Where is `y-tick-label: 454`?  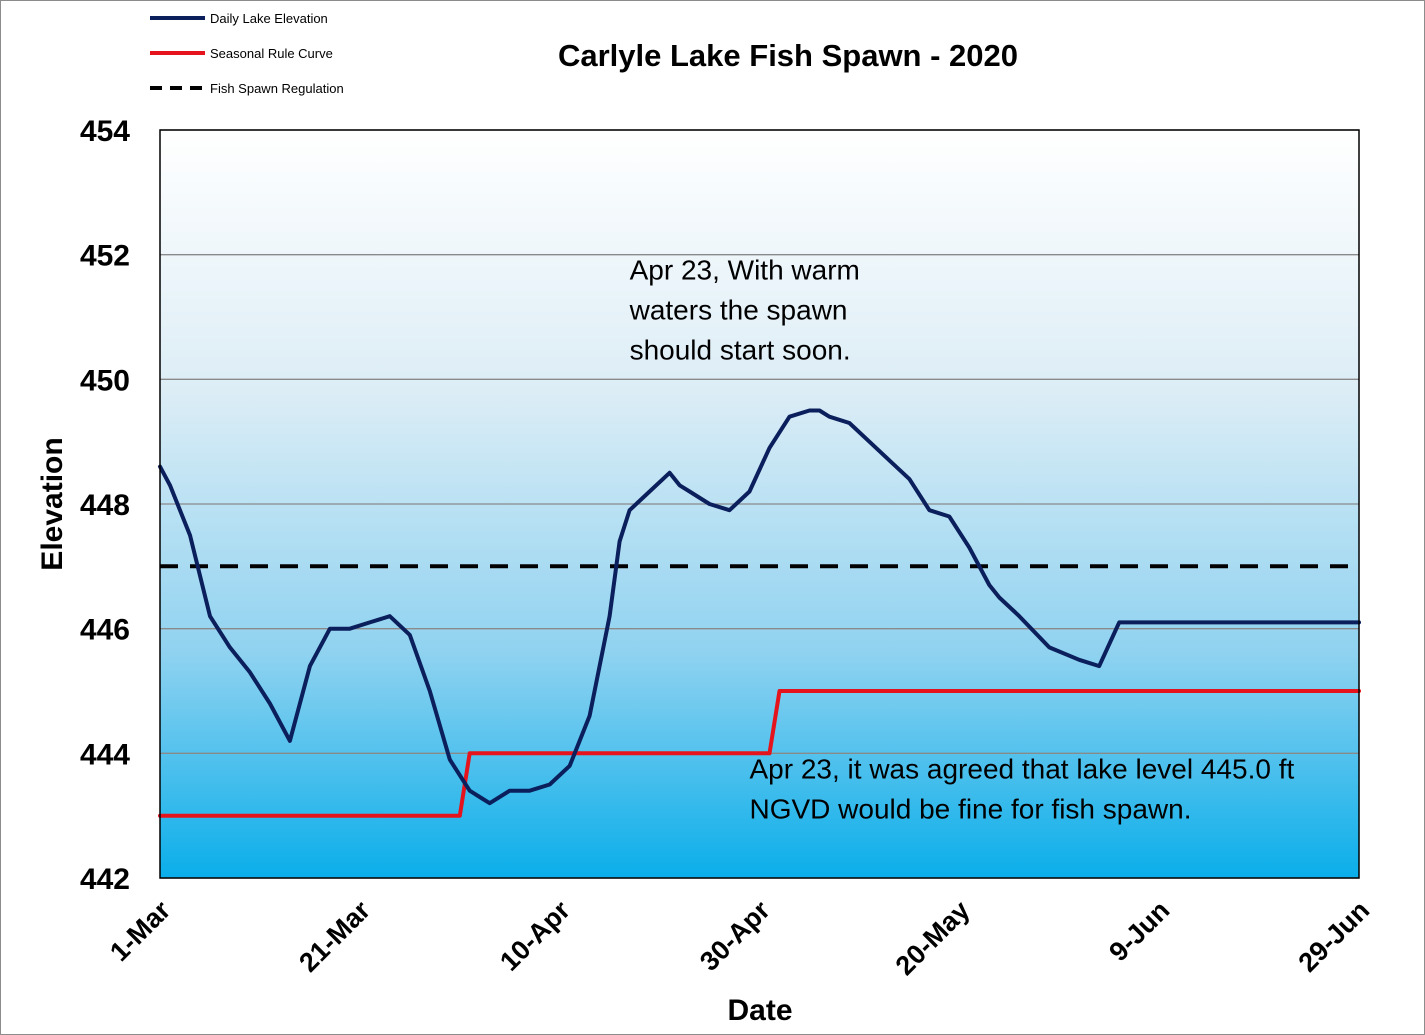
y-tick-label: 454 is located at coordinates (105, 131).